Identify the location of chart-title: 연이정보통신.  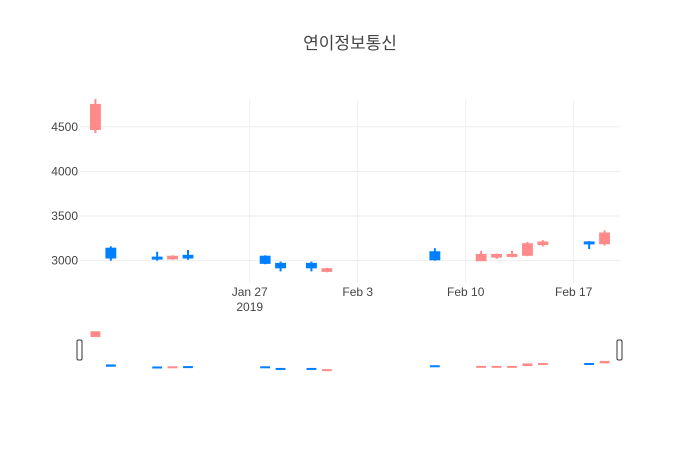
(350, 44).